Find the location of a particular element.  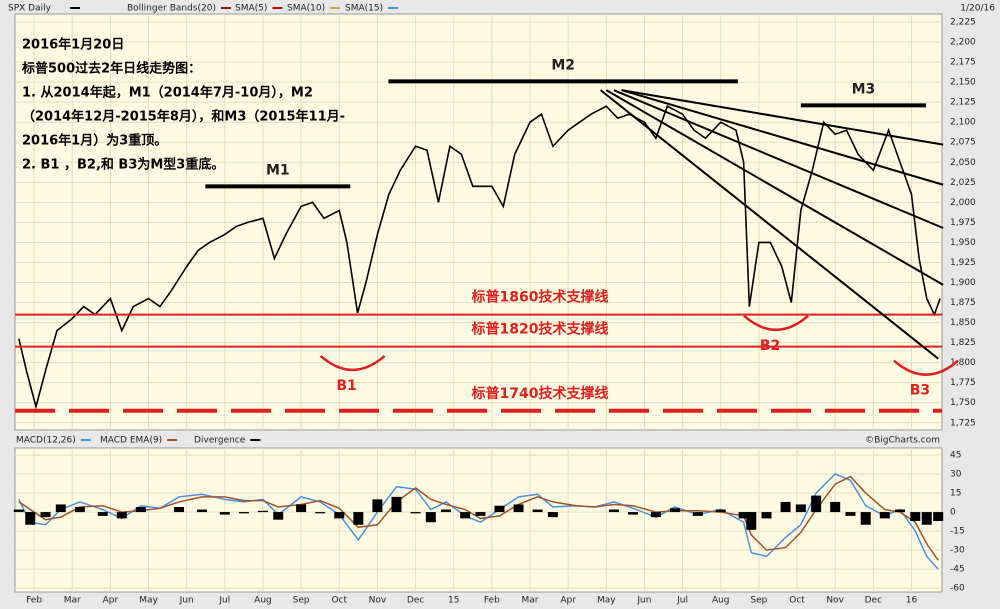

support-label: 标普1740技术支撑线 is located at coordinates (540, 393).